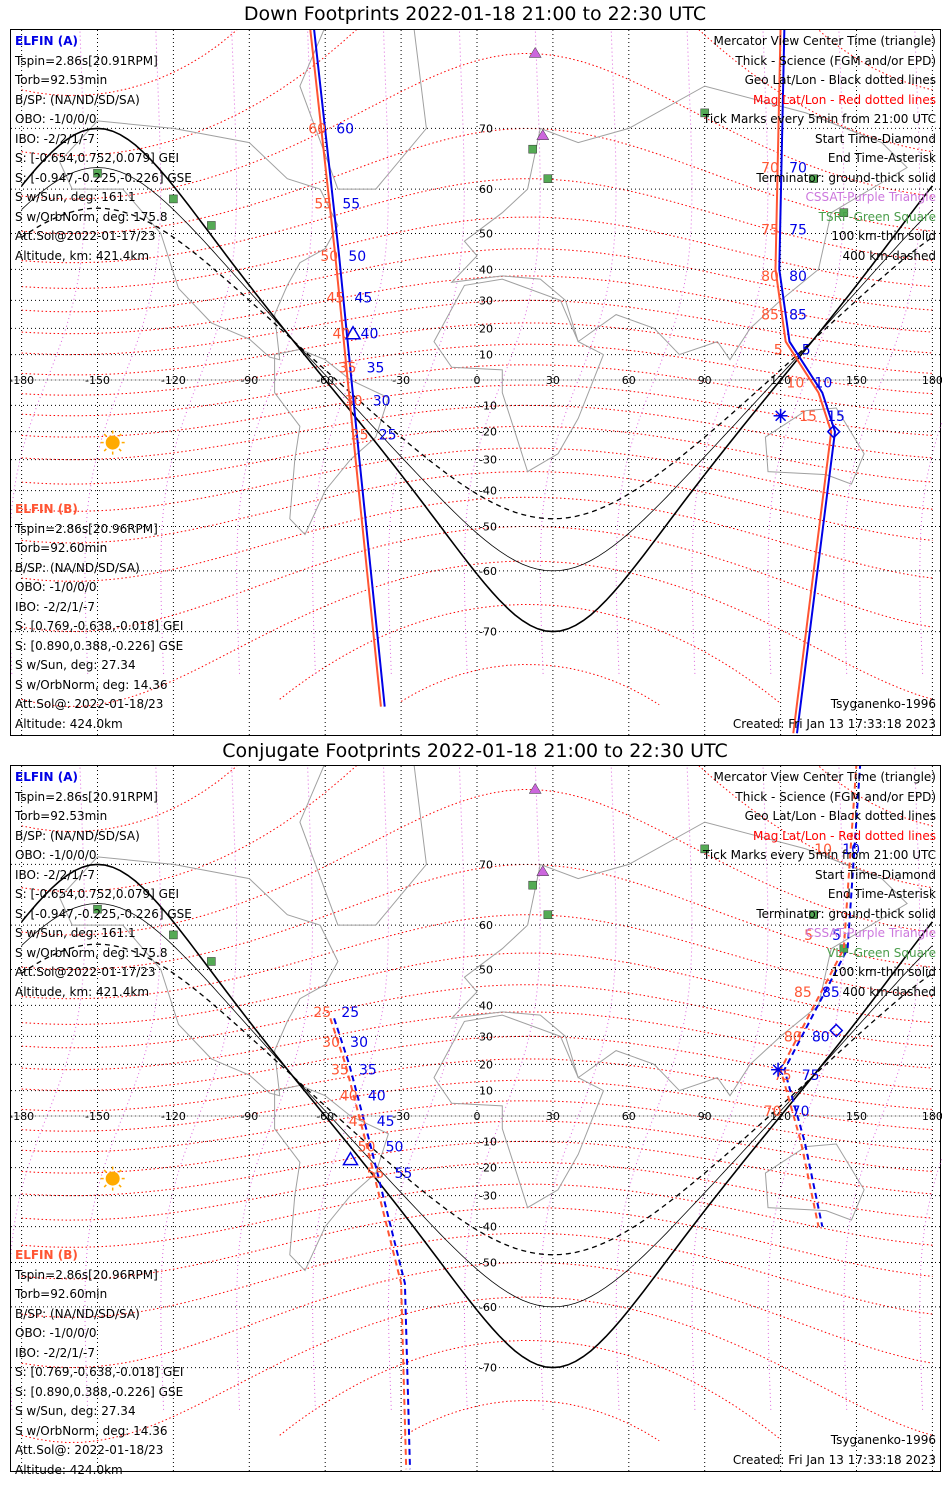 The image size is (950, 1500). Describe the element at coordinates (883, 236) in the screenshot. I see `legend-item: 100 km-thin solid` at that location.